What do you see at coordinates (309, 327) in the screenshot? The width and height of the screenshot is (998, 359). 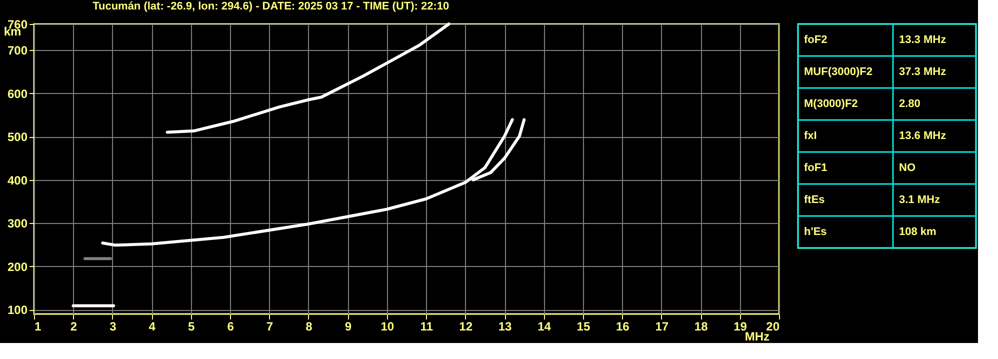 I see `x-tick-label: 8` at bounding box center [309, 327].